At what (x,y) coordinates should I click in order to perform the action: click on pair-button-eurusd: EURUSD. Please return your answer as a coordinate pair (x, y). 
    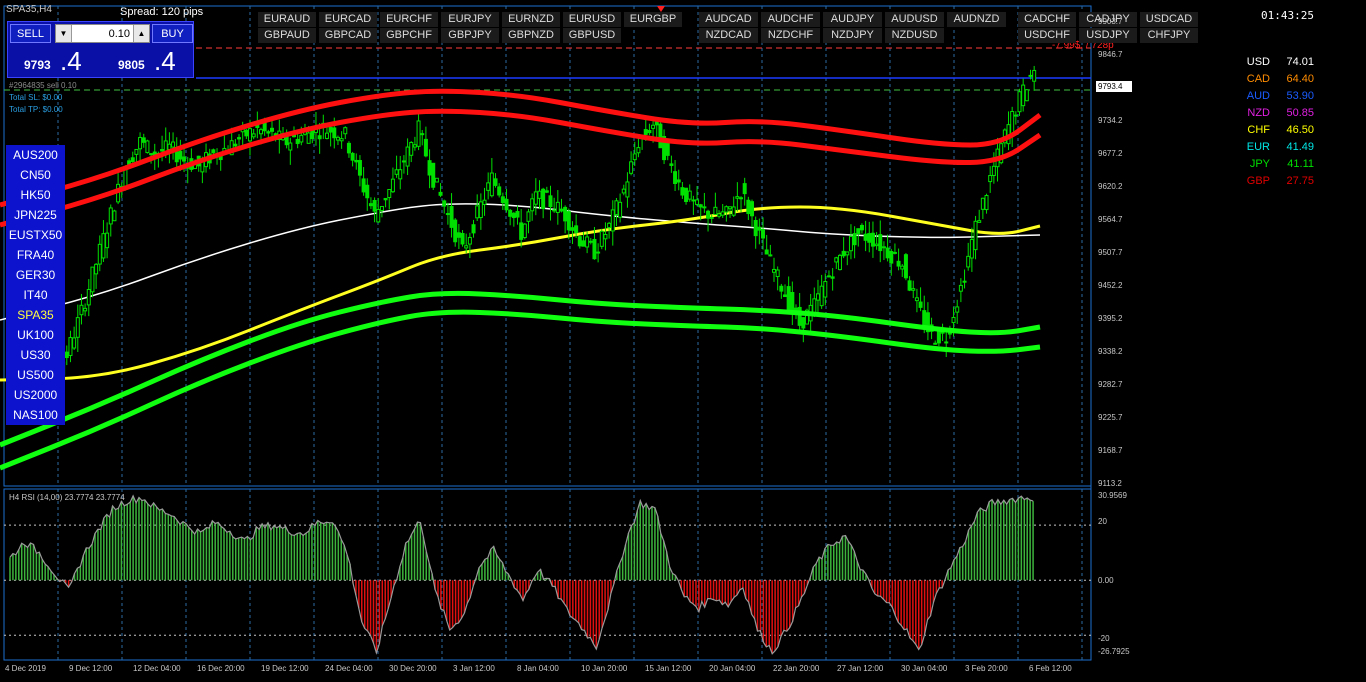
    Looking at the image, I should click on (592, 19).